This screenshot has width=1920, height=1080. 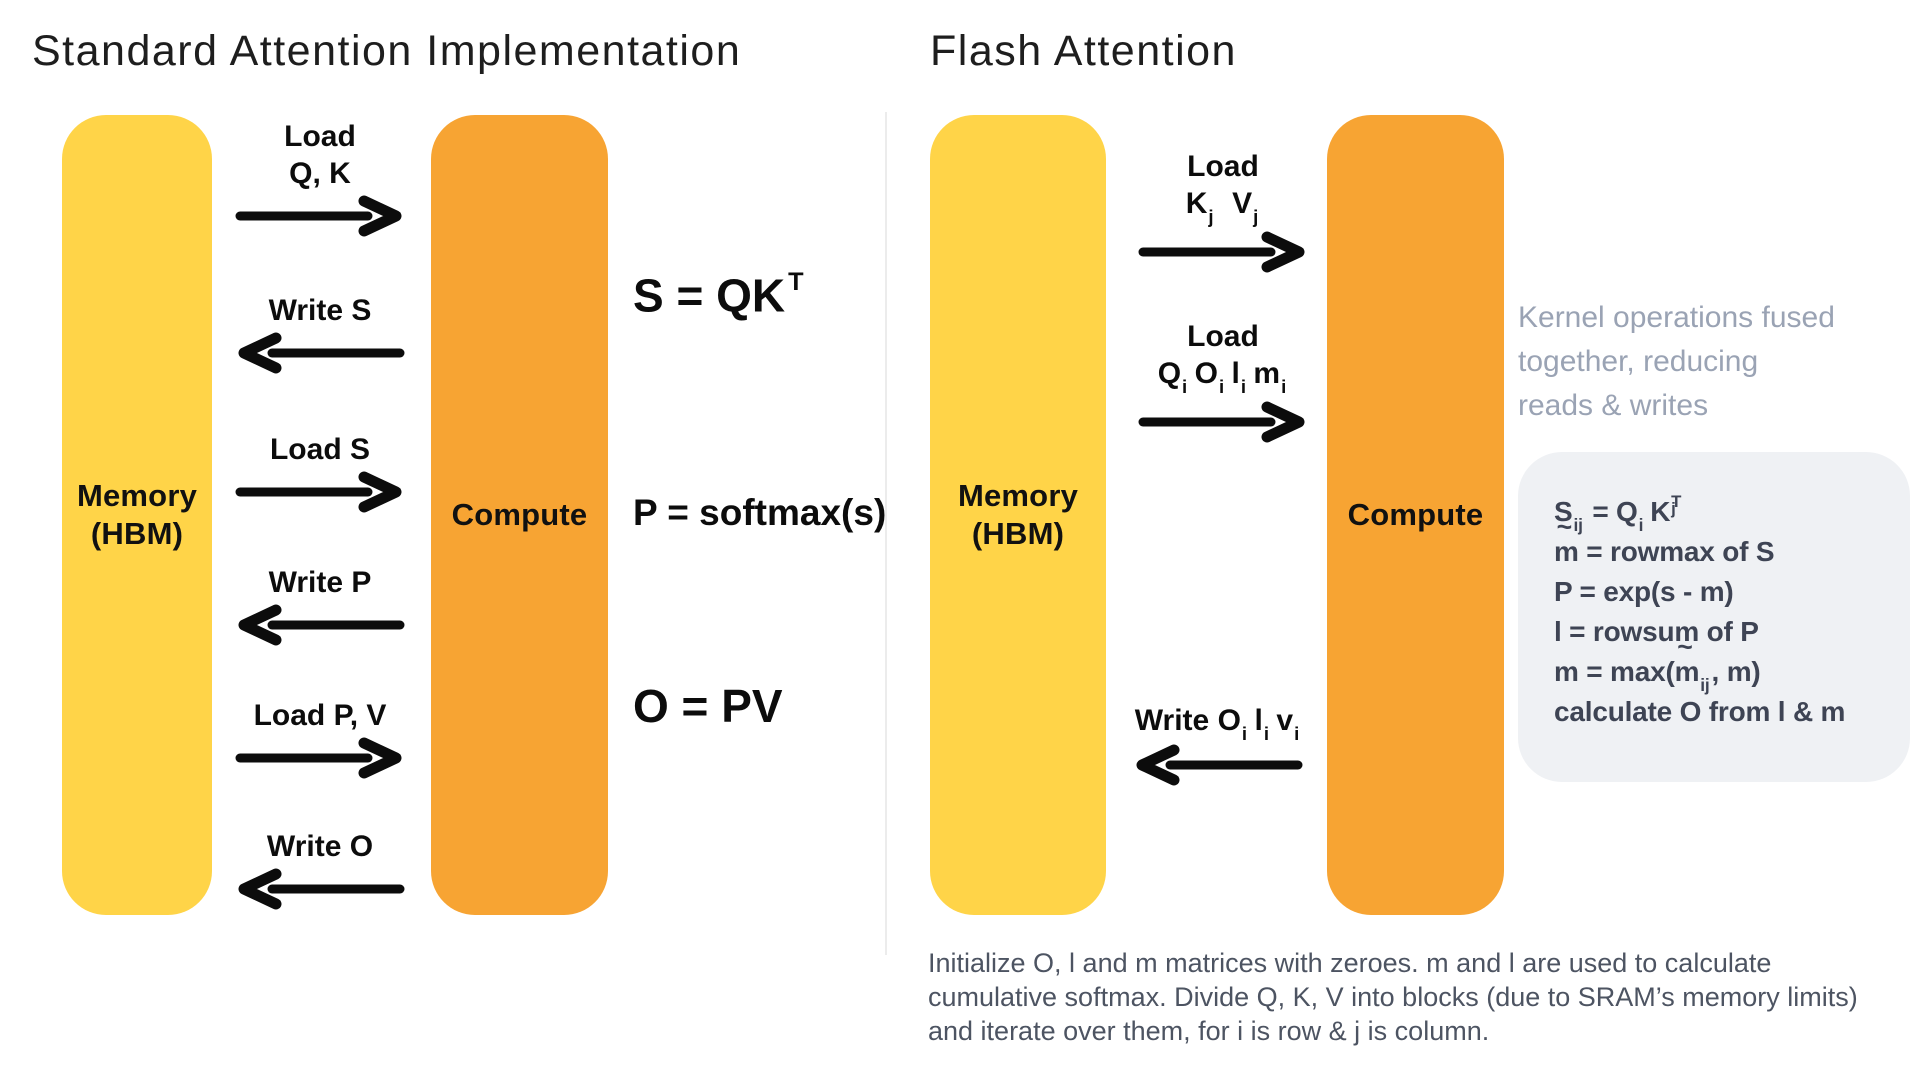 What do you see at coordinates (1222, 207) in the screenshot?
I see `arrow-label: Kj Vj` at bounding box center [1222, 207].